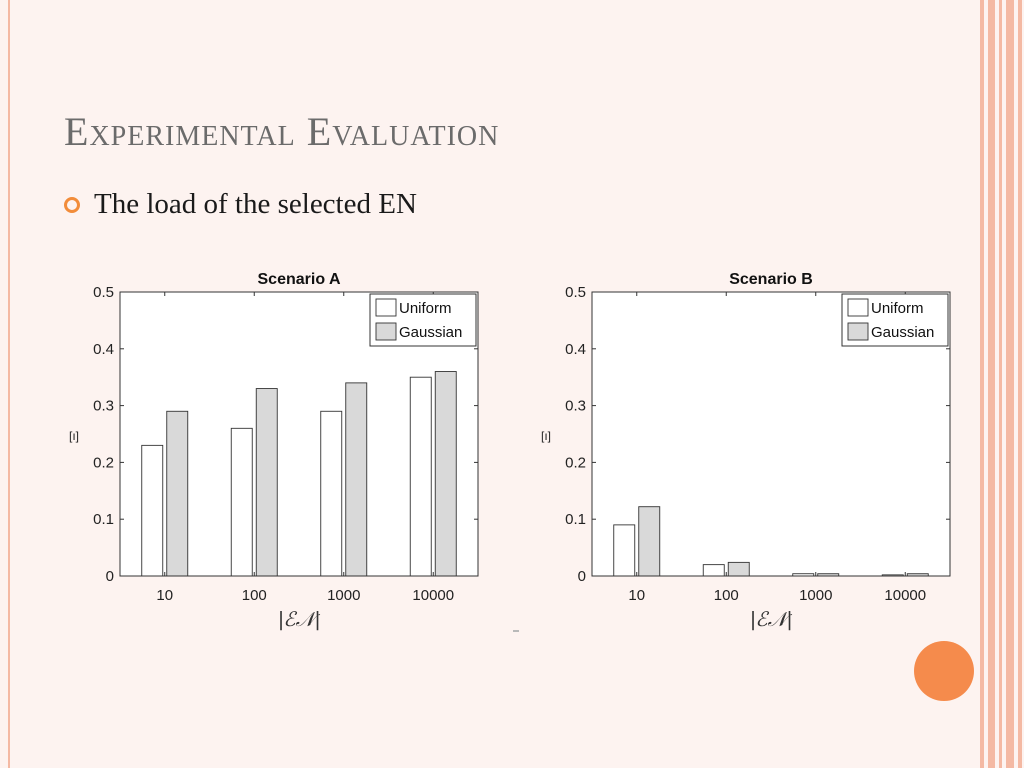  I want to click on title-first-initial: E, so click(77, 131).